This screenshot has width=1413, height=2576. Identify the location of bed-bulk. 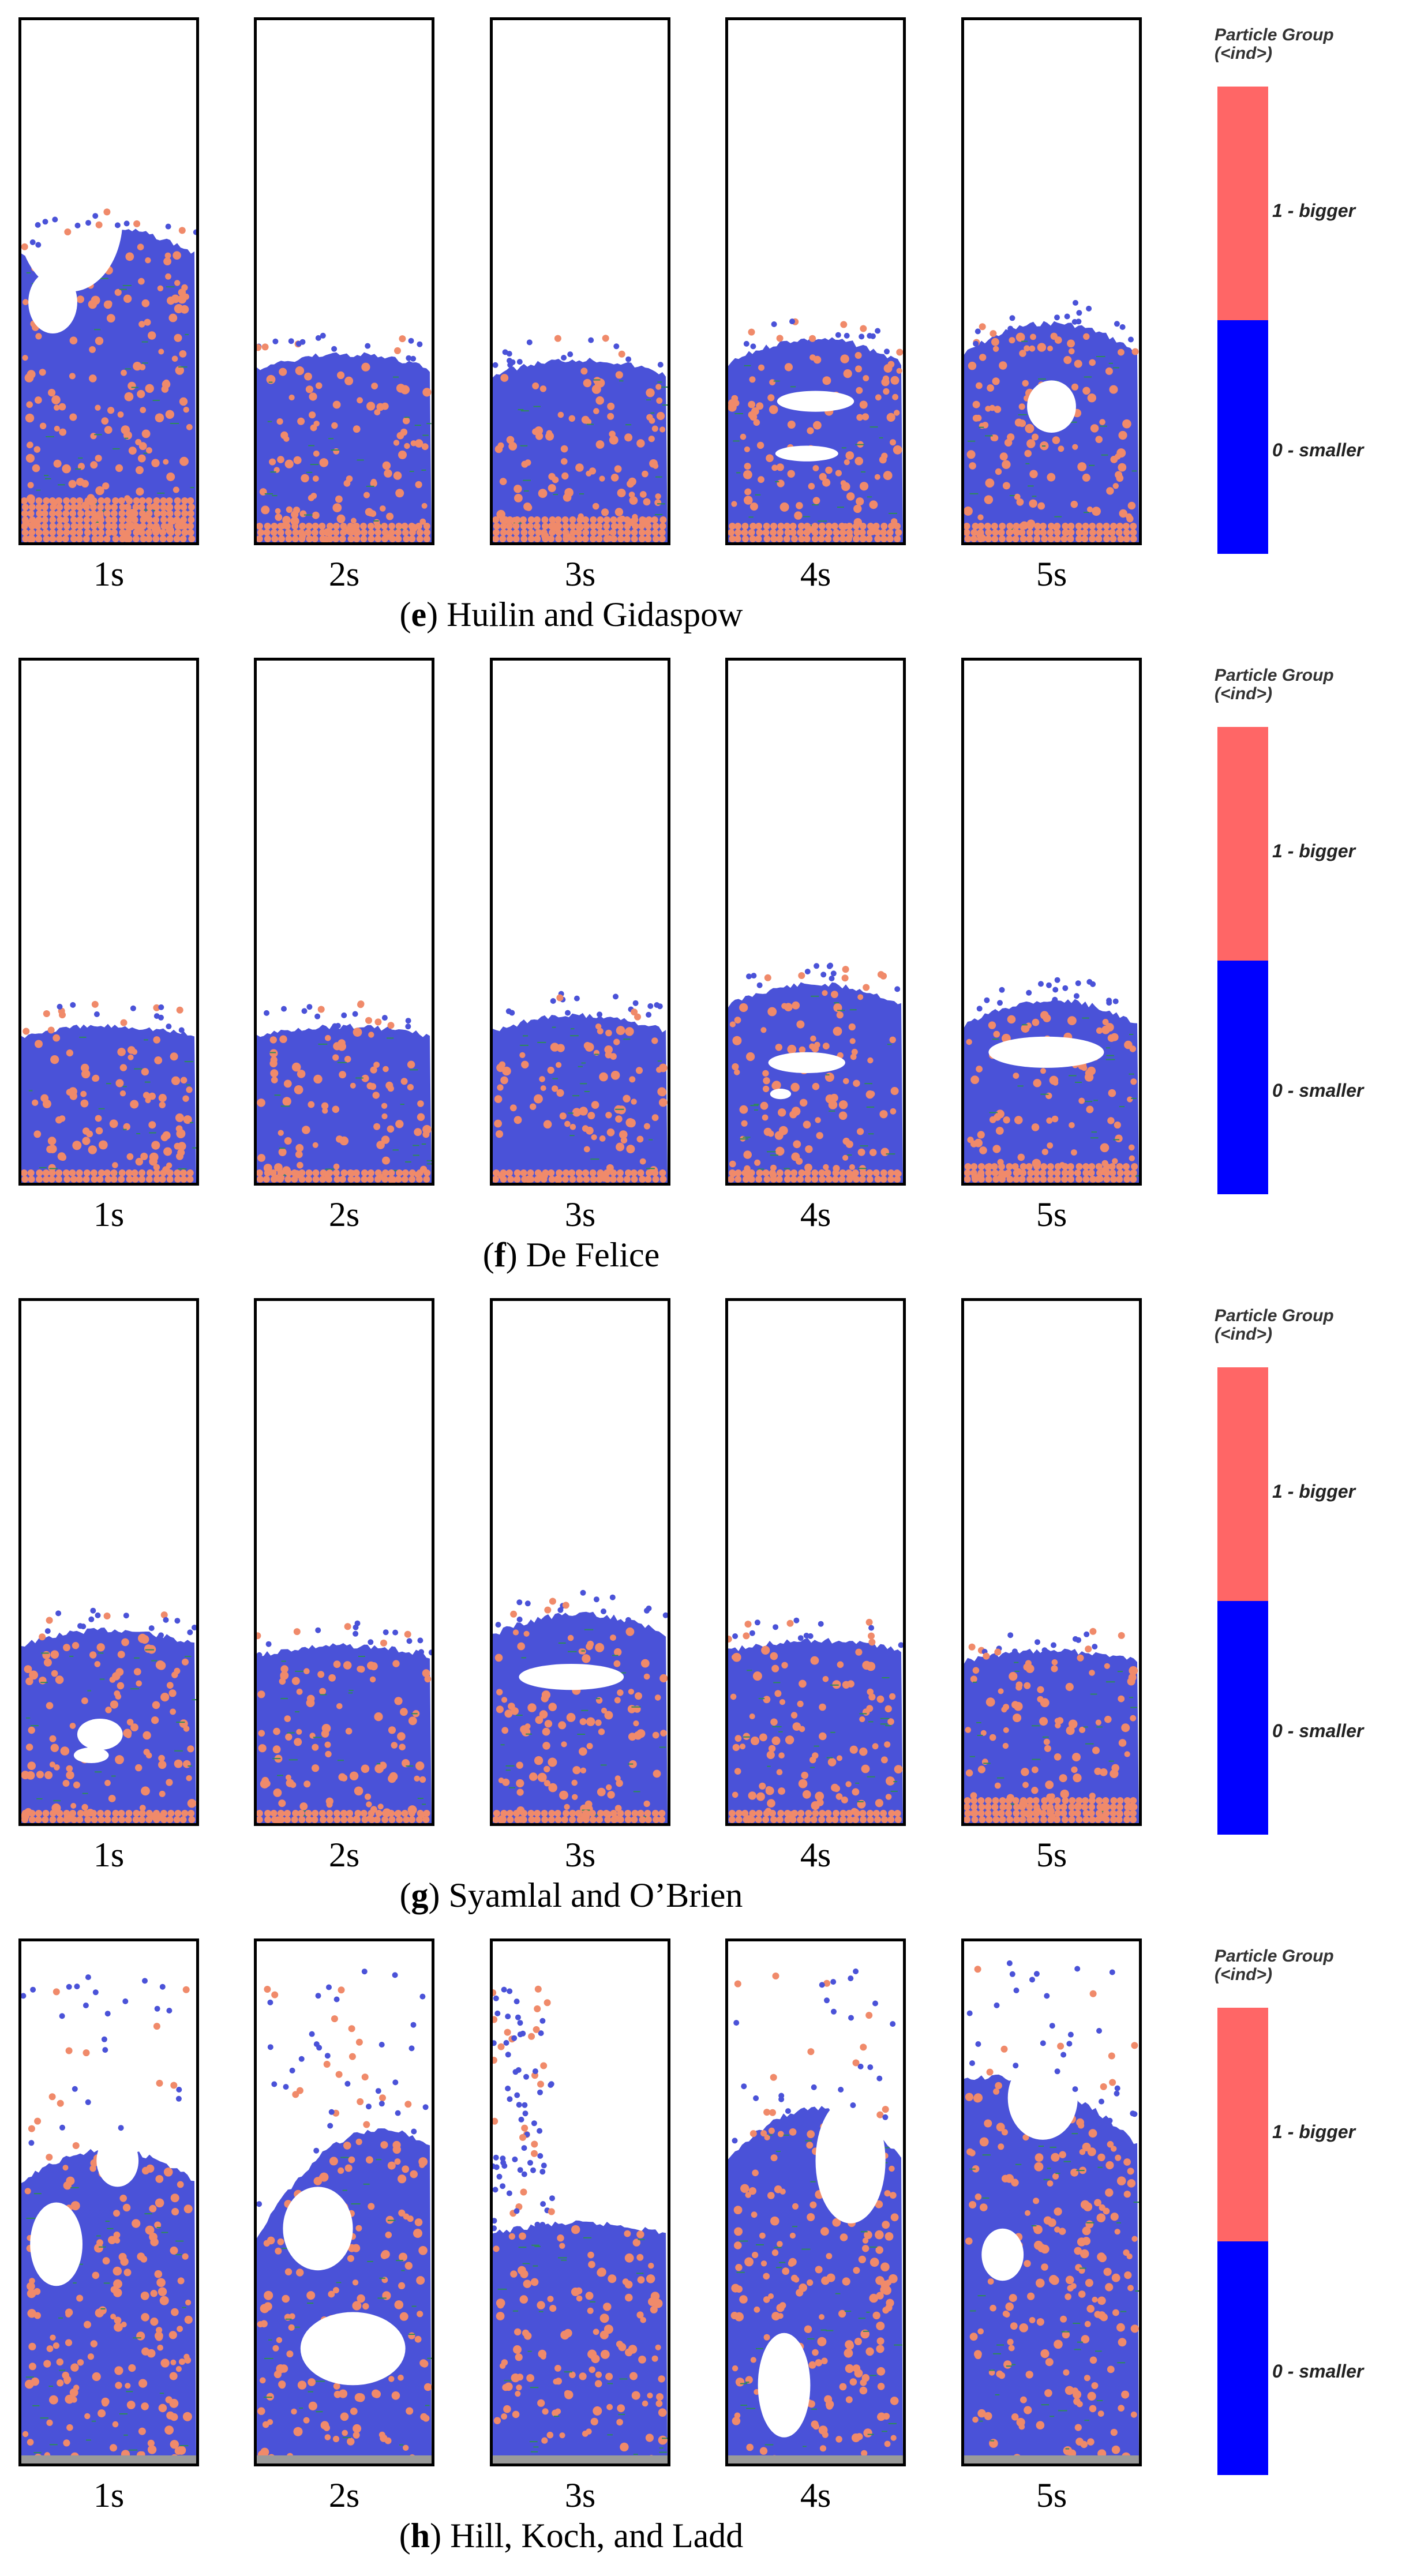
(580, 1717).